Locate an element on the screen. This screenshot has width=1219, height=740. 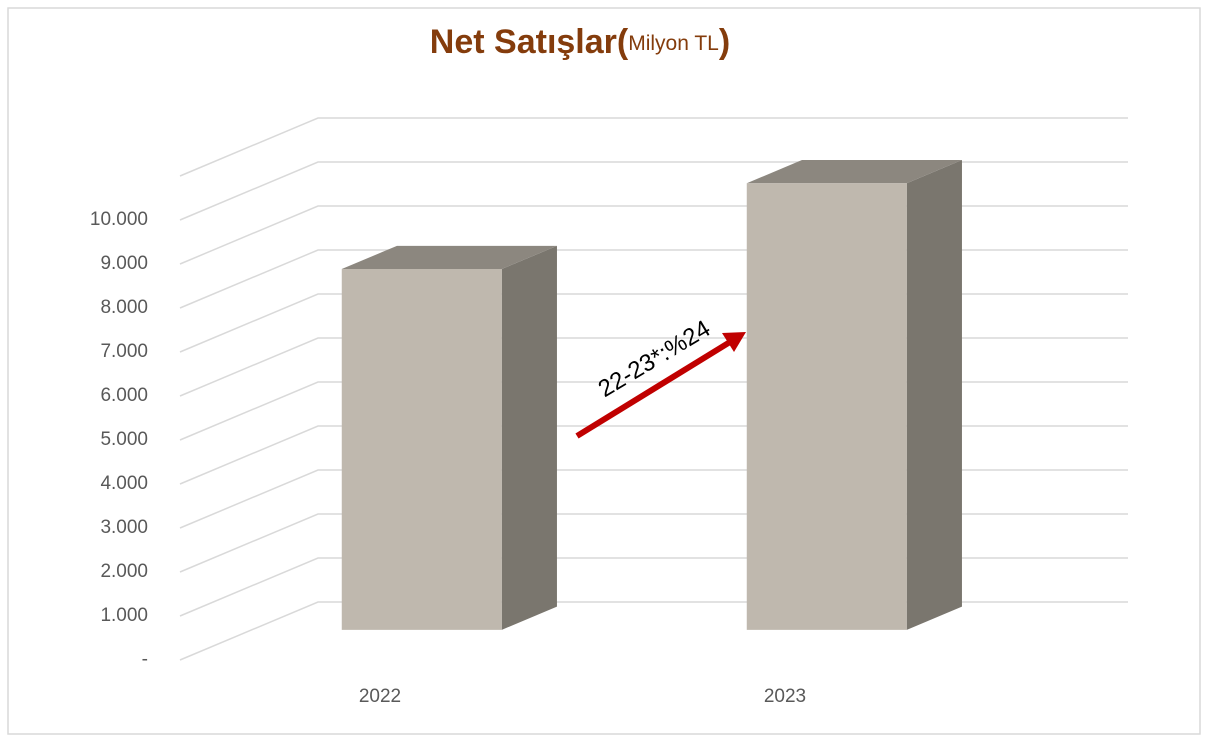
title-main: Net Satışlar( is located at coordinates (529, 42).